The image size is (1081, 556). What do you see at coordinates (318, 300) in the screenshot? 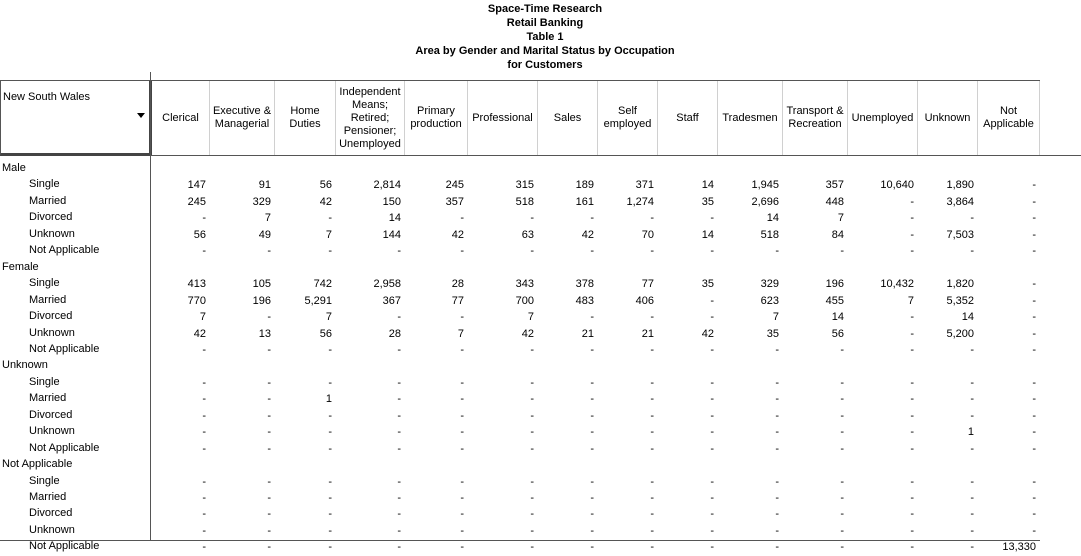
I see `cell: 5,291` at bounding box center [318, 300].